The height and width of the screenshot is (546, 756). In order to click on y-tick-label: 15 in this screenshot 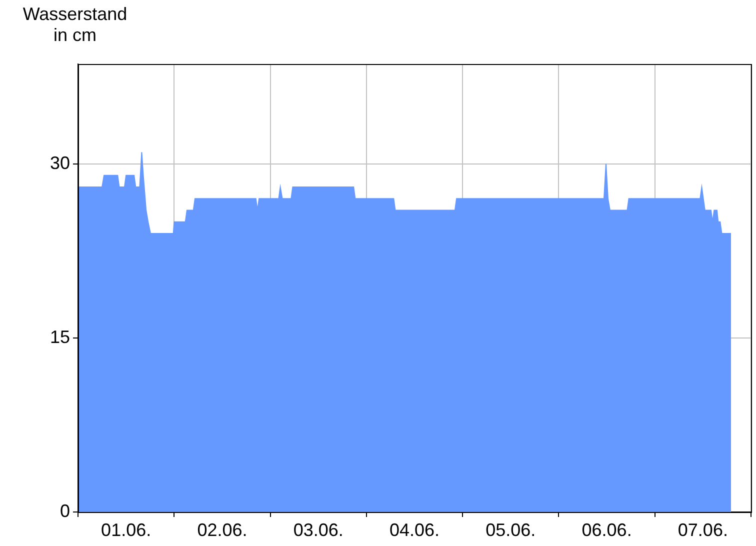, I will do `click(60, 336)`.